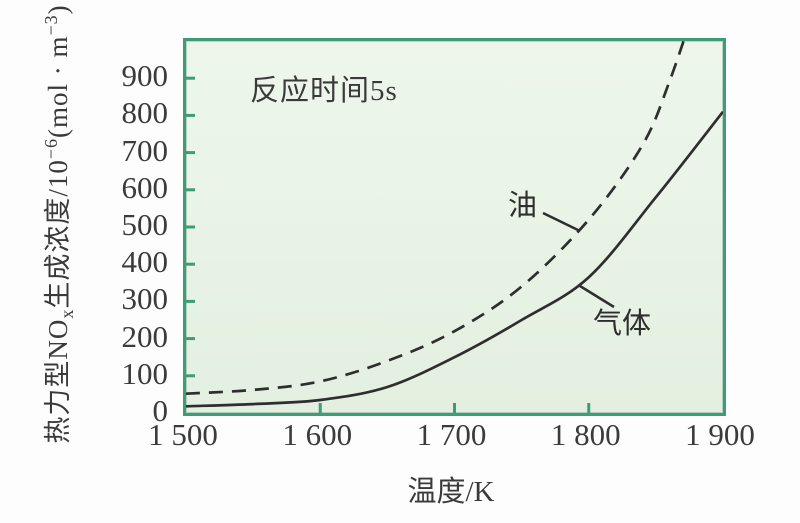 The height and width of the screenshot is (523, 800). Describe the element at coordinates (451, 492) in the screenshot. I see `x-axis-title: 温度/K` at that location.